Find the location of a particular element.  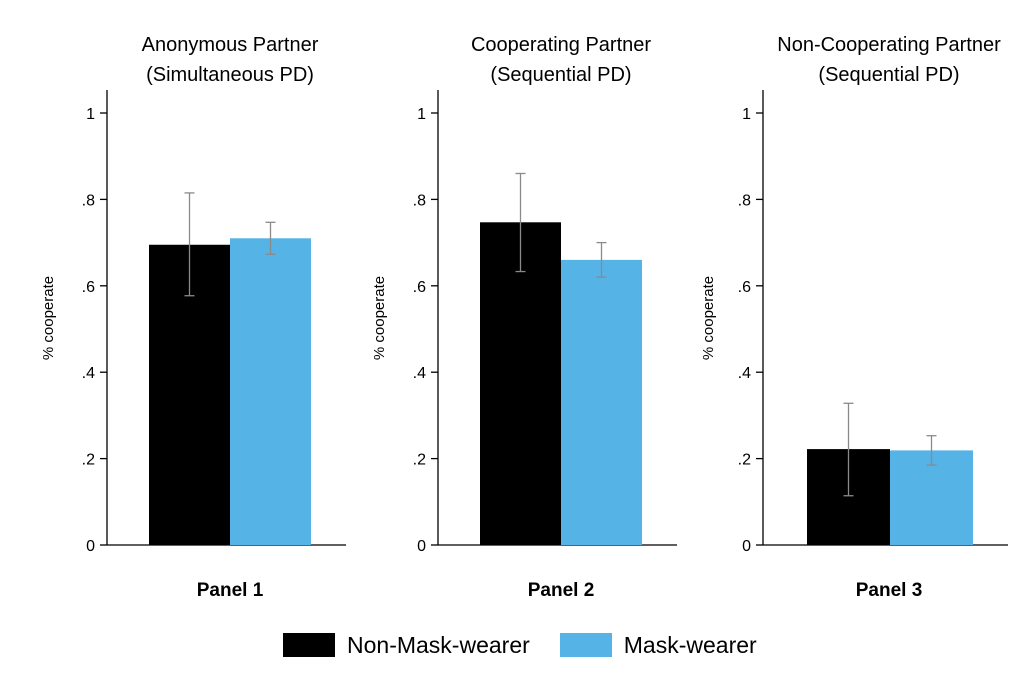

panel-title-line-1: Cooperating Partner is located at coordinates (561, 45).